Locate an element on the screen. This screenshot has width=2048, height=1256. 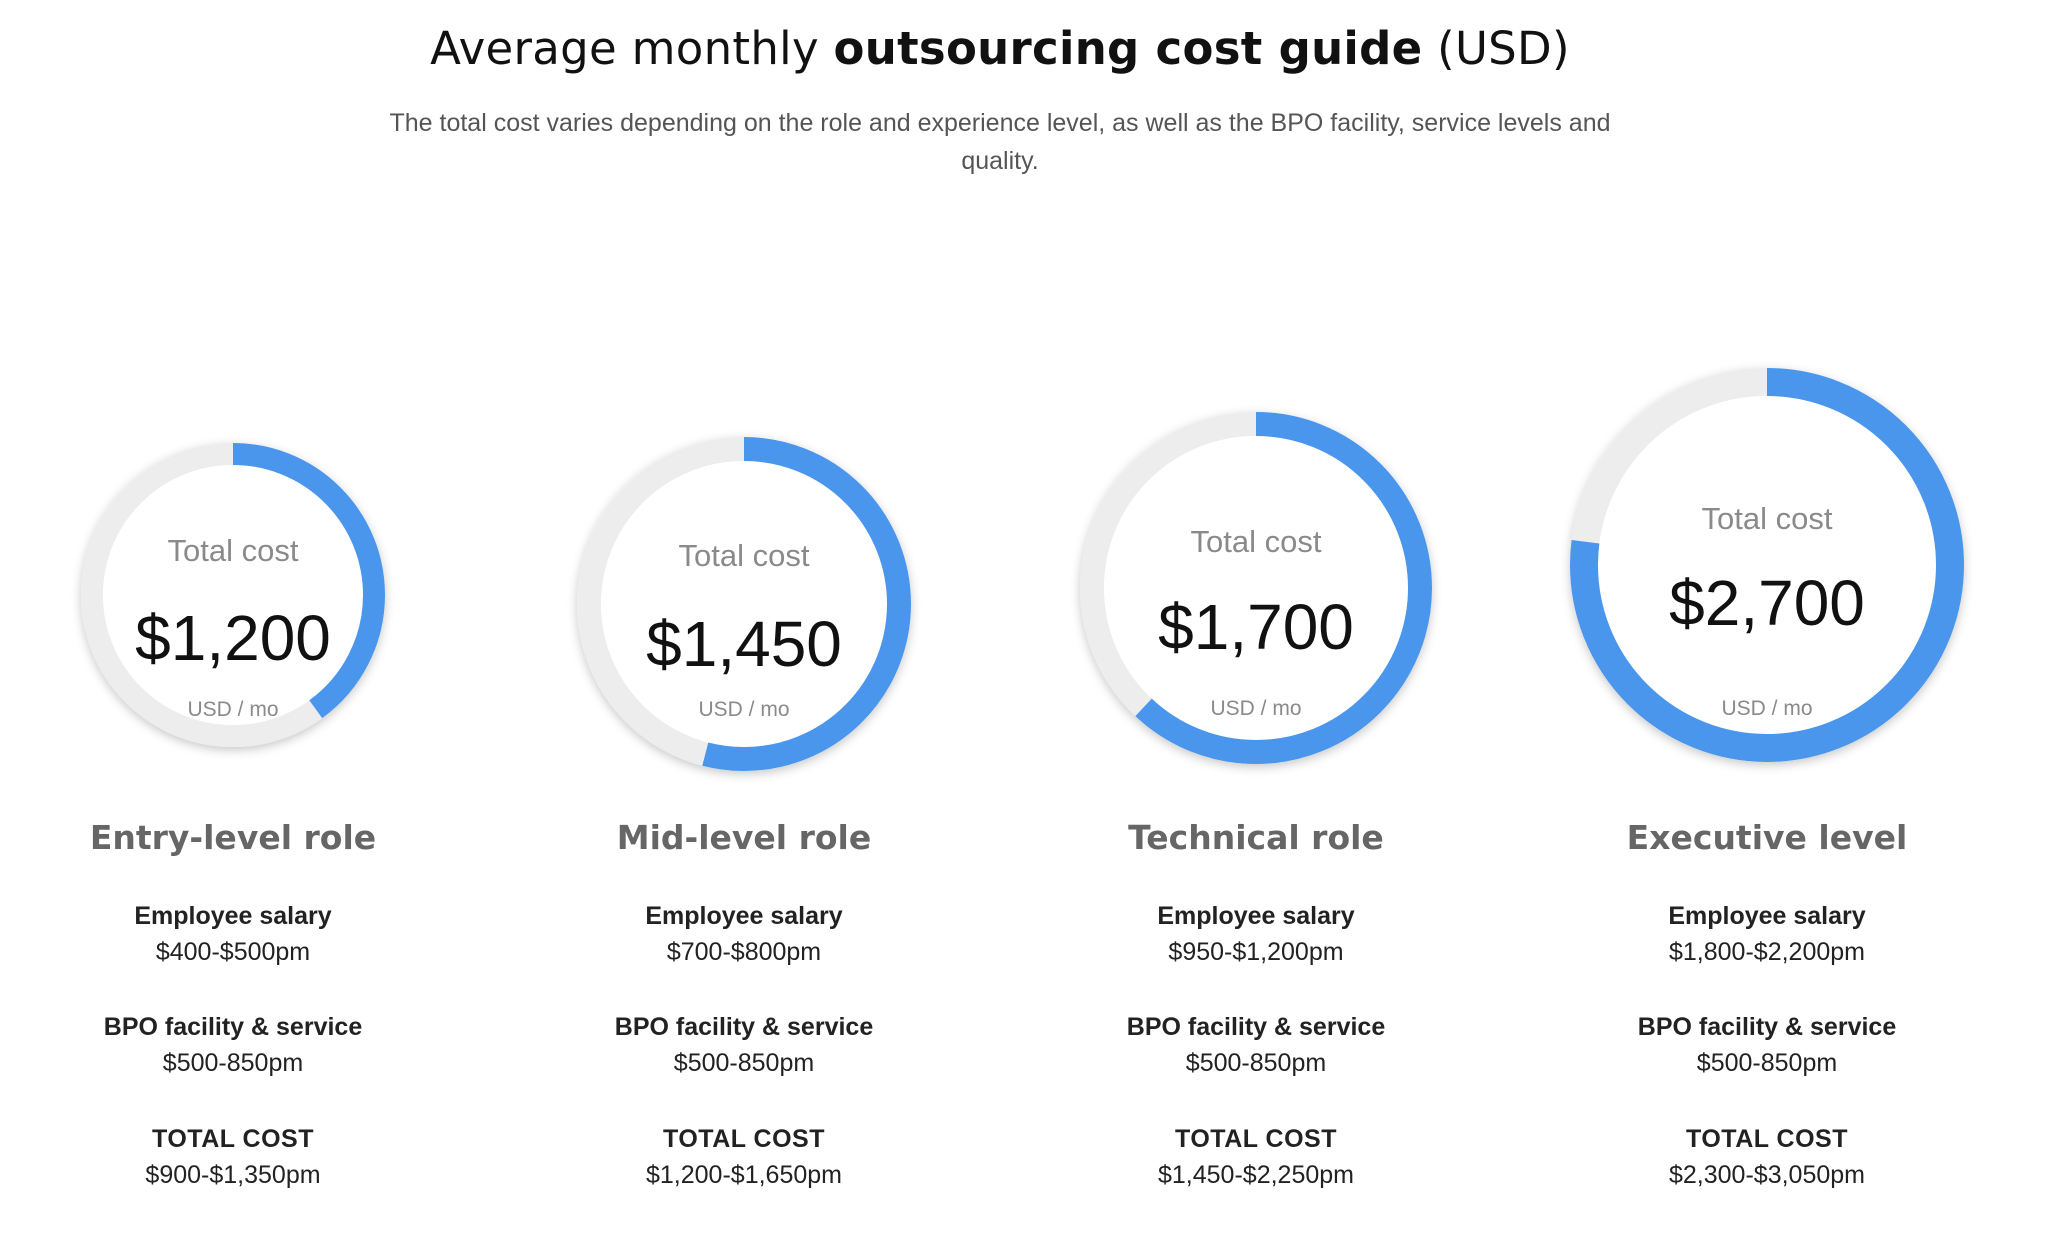
page-title-suffix: (USD) is located at coordinates (1496, 48).